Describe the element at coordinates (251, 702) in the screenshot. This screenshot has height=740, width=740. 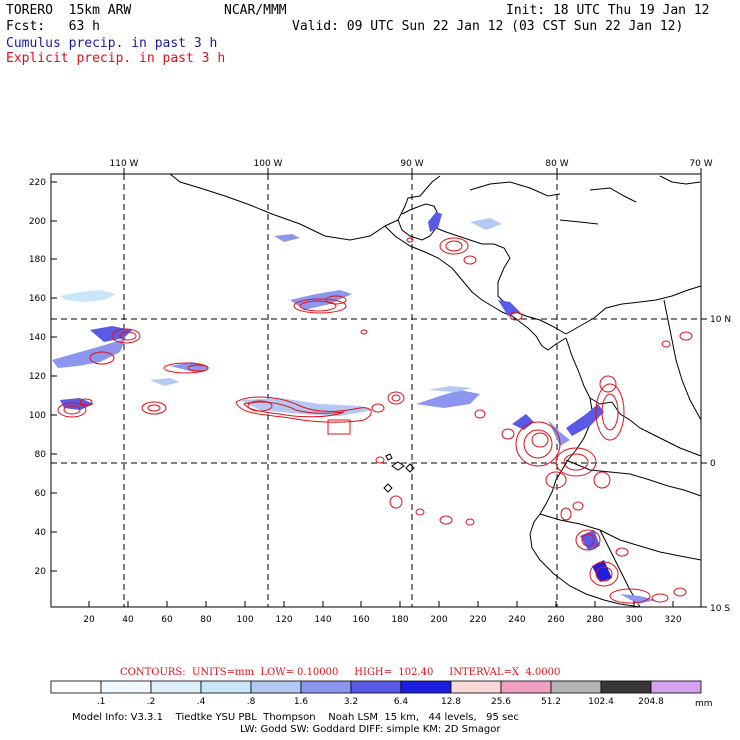
I see `colorbar-level-label: .8` at that location.